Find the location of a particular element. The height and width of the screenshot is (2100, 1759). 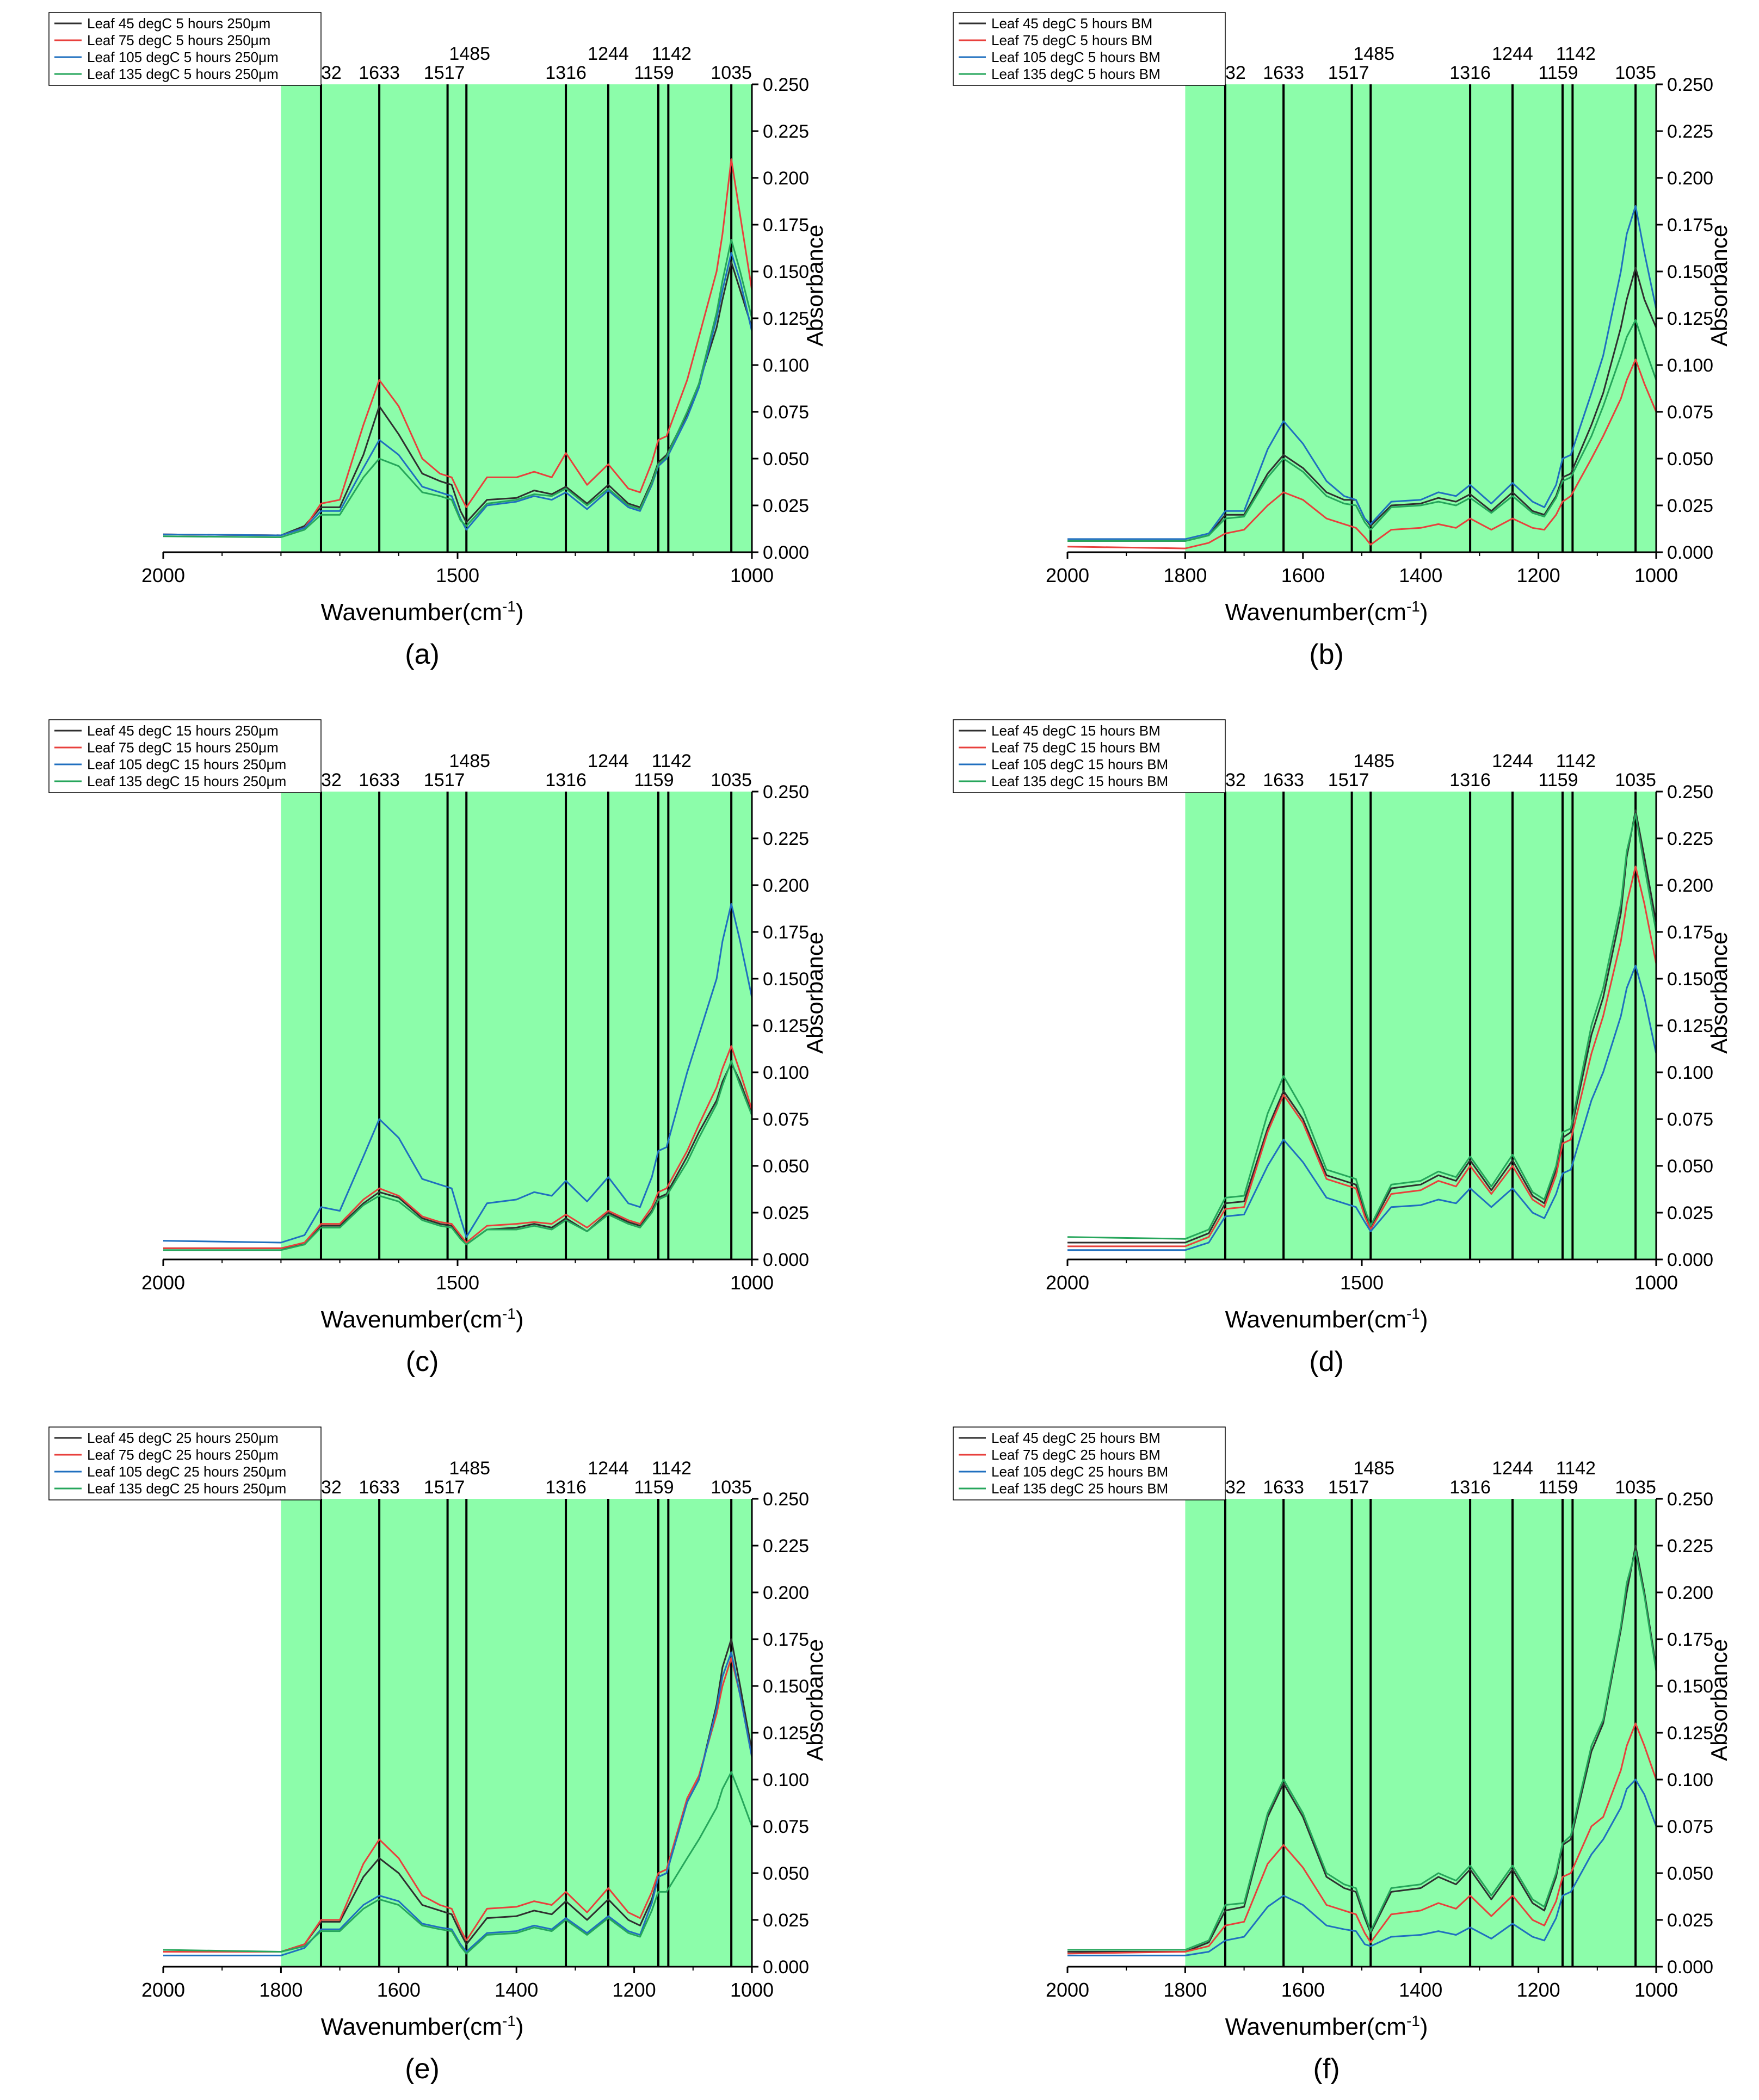

x-tick-label: 1200 is located at coordinates (634, 1990).